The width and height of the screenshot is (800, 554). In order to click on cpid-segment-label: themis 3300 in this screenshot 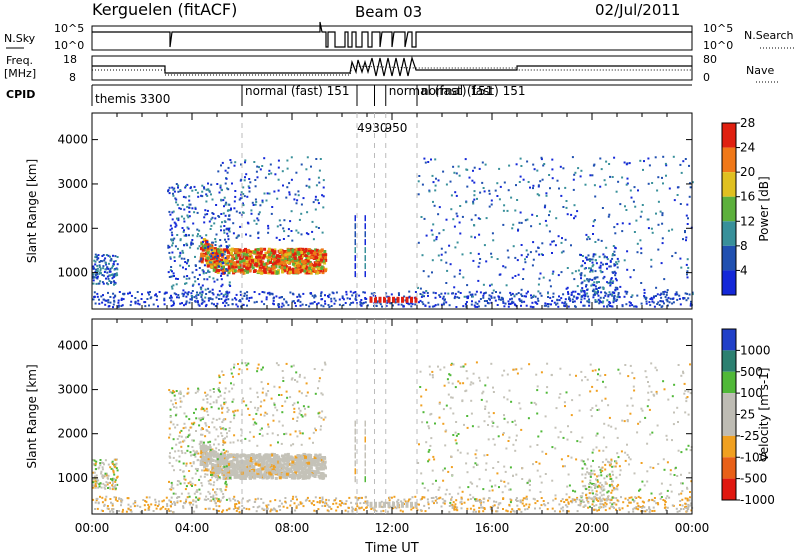, I will do `click(132, 99)`.